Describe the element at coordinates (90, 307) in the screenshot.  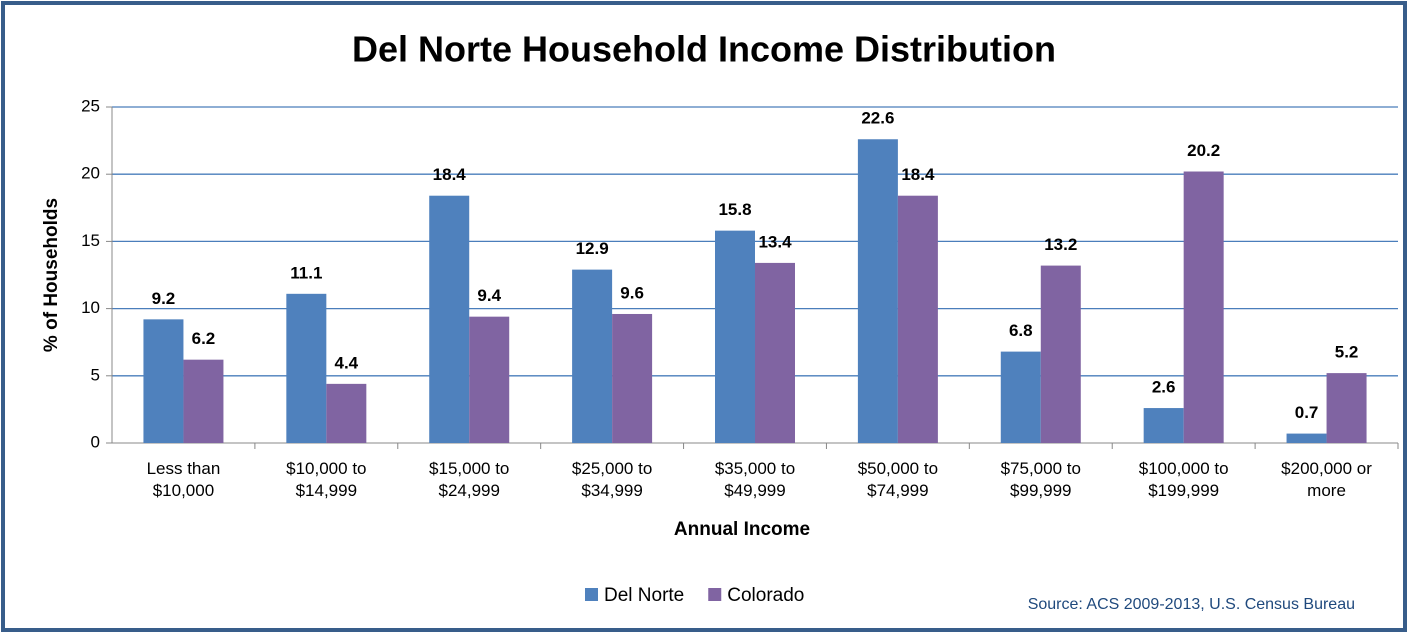
I see `y-tick-label: 10` at that location.